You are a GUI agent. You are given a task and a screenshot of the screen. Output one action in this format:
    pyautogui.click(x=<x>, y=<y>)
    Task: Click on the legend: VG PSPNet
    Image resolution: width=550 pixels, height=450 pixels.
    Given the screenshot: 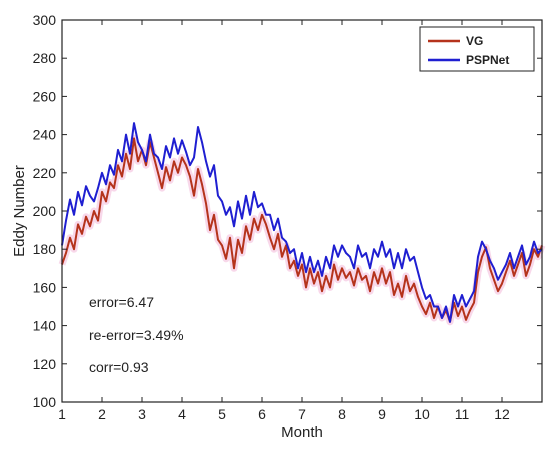 What is the action you would take?
    pyautogui.click(x=477, y=49)
    